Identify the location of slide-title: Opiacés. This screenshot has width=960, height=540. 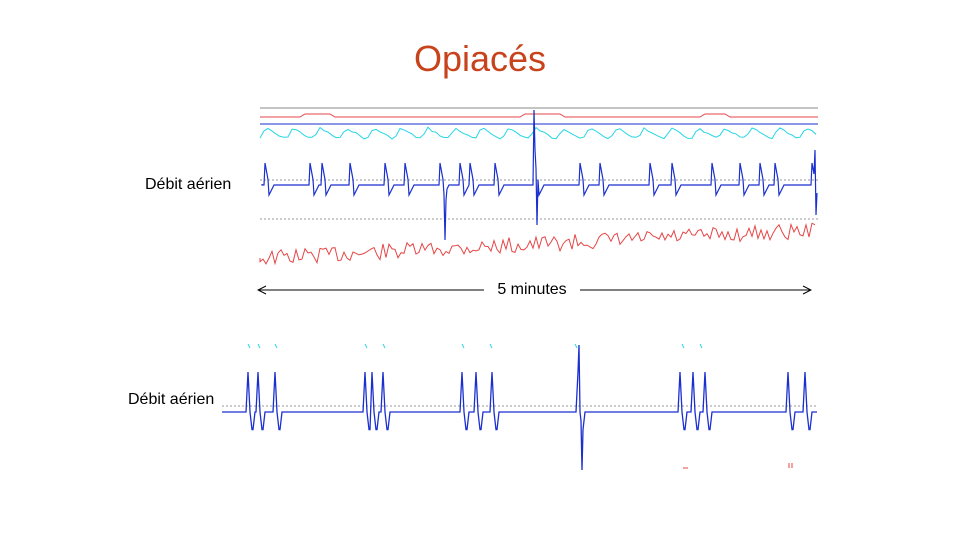
(480, 58).